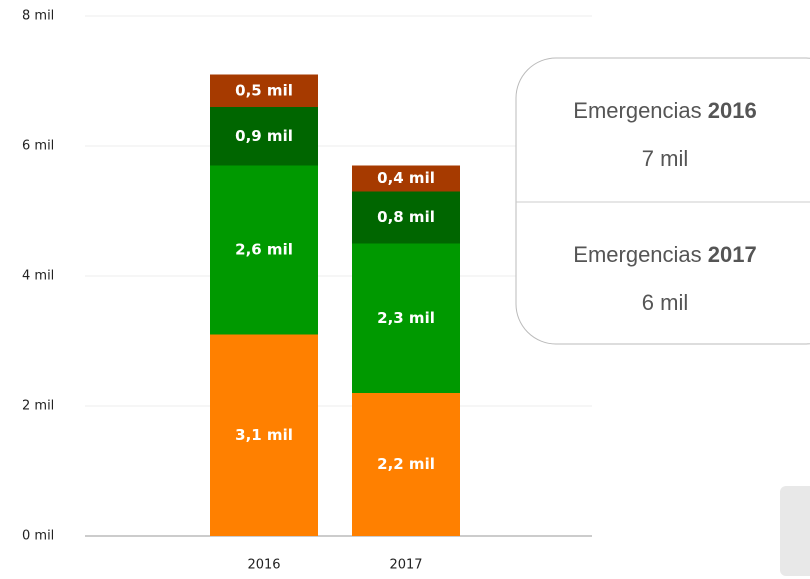 This screenshot has height=579, width=810. What do you see at coordinates (665, 302) in the screenshot?
I see `tooltip-total: 6 mil` at bounding box center [665, 302].